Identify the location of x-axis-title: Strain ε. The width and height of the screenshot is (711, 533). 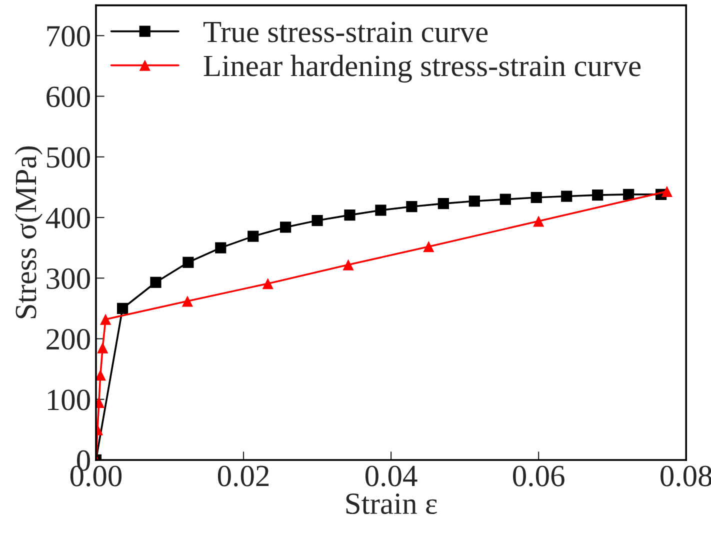
(391, 504).